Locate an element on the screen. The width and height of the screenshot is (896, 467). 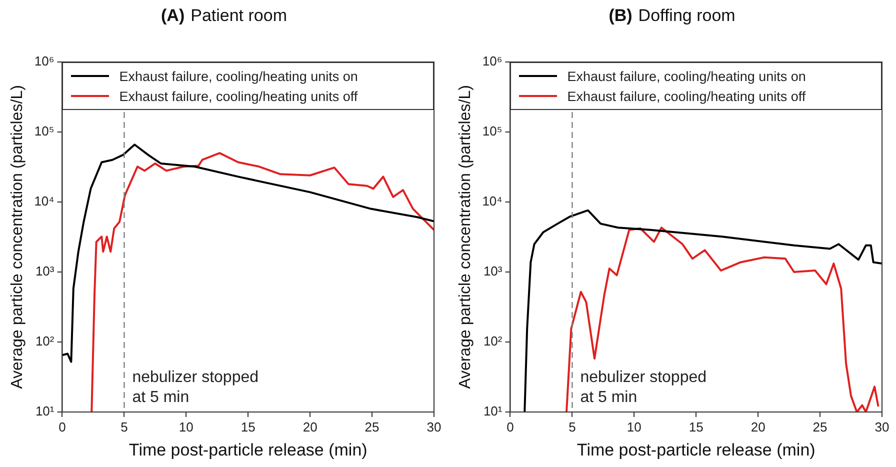
chart-subtitle: Doffing room is located at coordinates (687, 15).